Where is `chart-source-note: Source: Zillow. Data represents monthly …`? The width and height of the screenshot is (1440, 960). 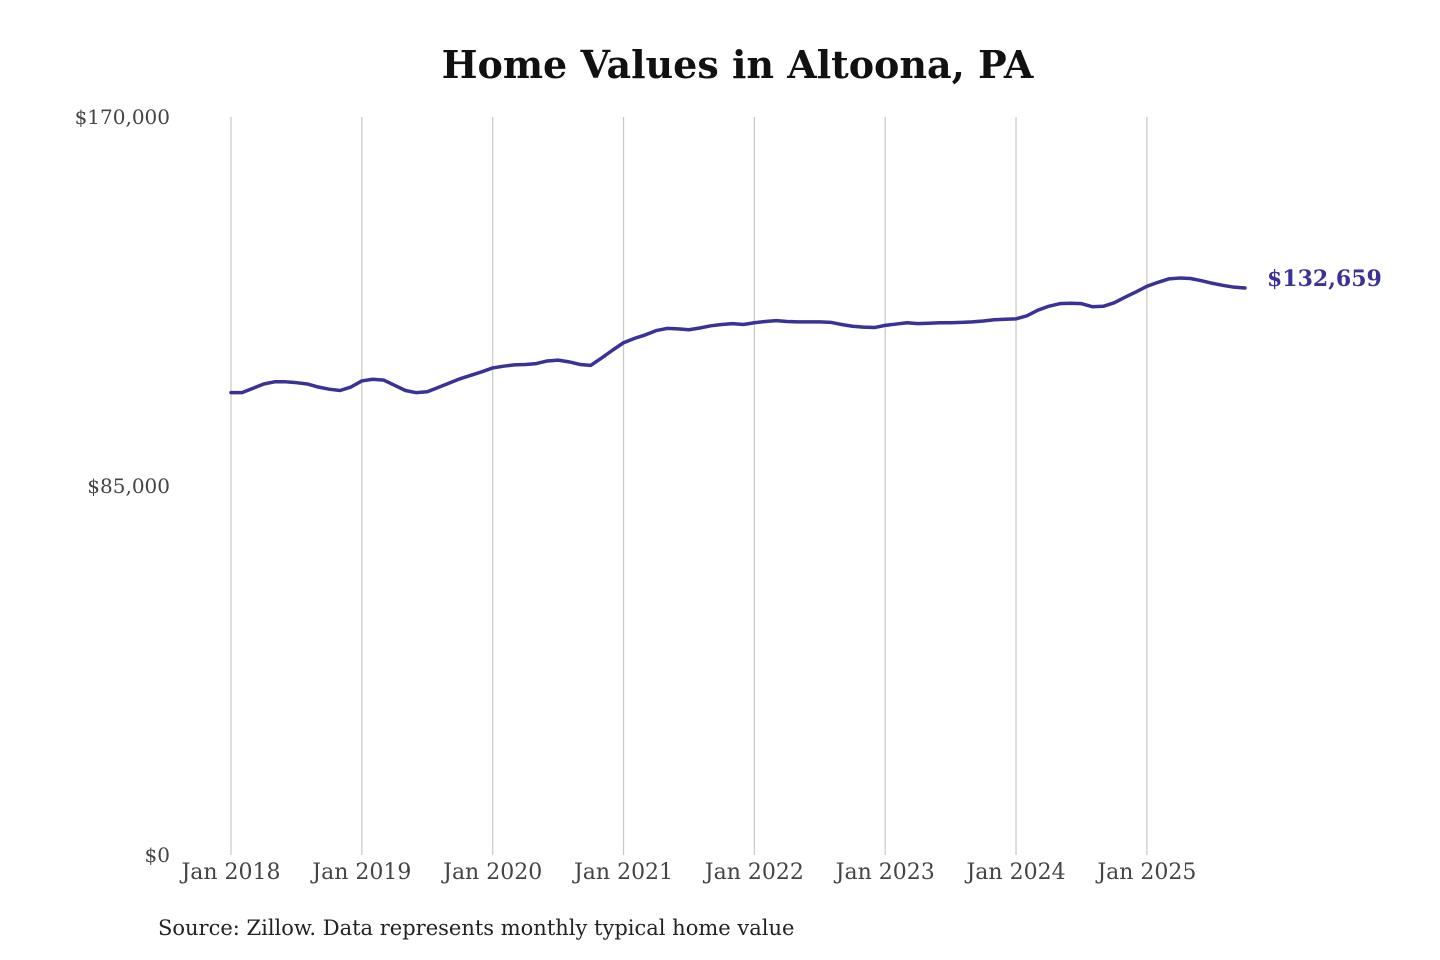 chart-source-note: Source: Zillow. Data represents monthly … is located at coordinates (476, 928).